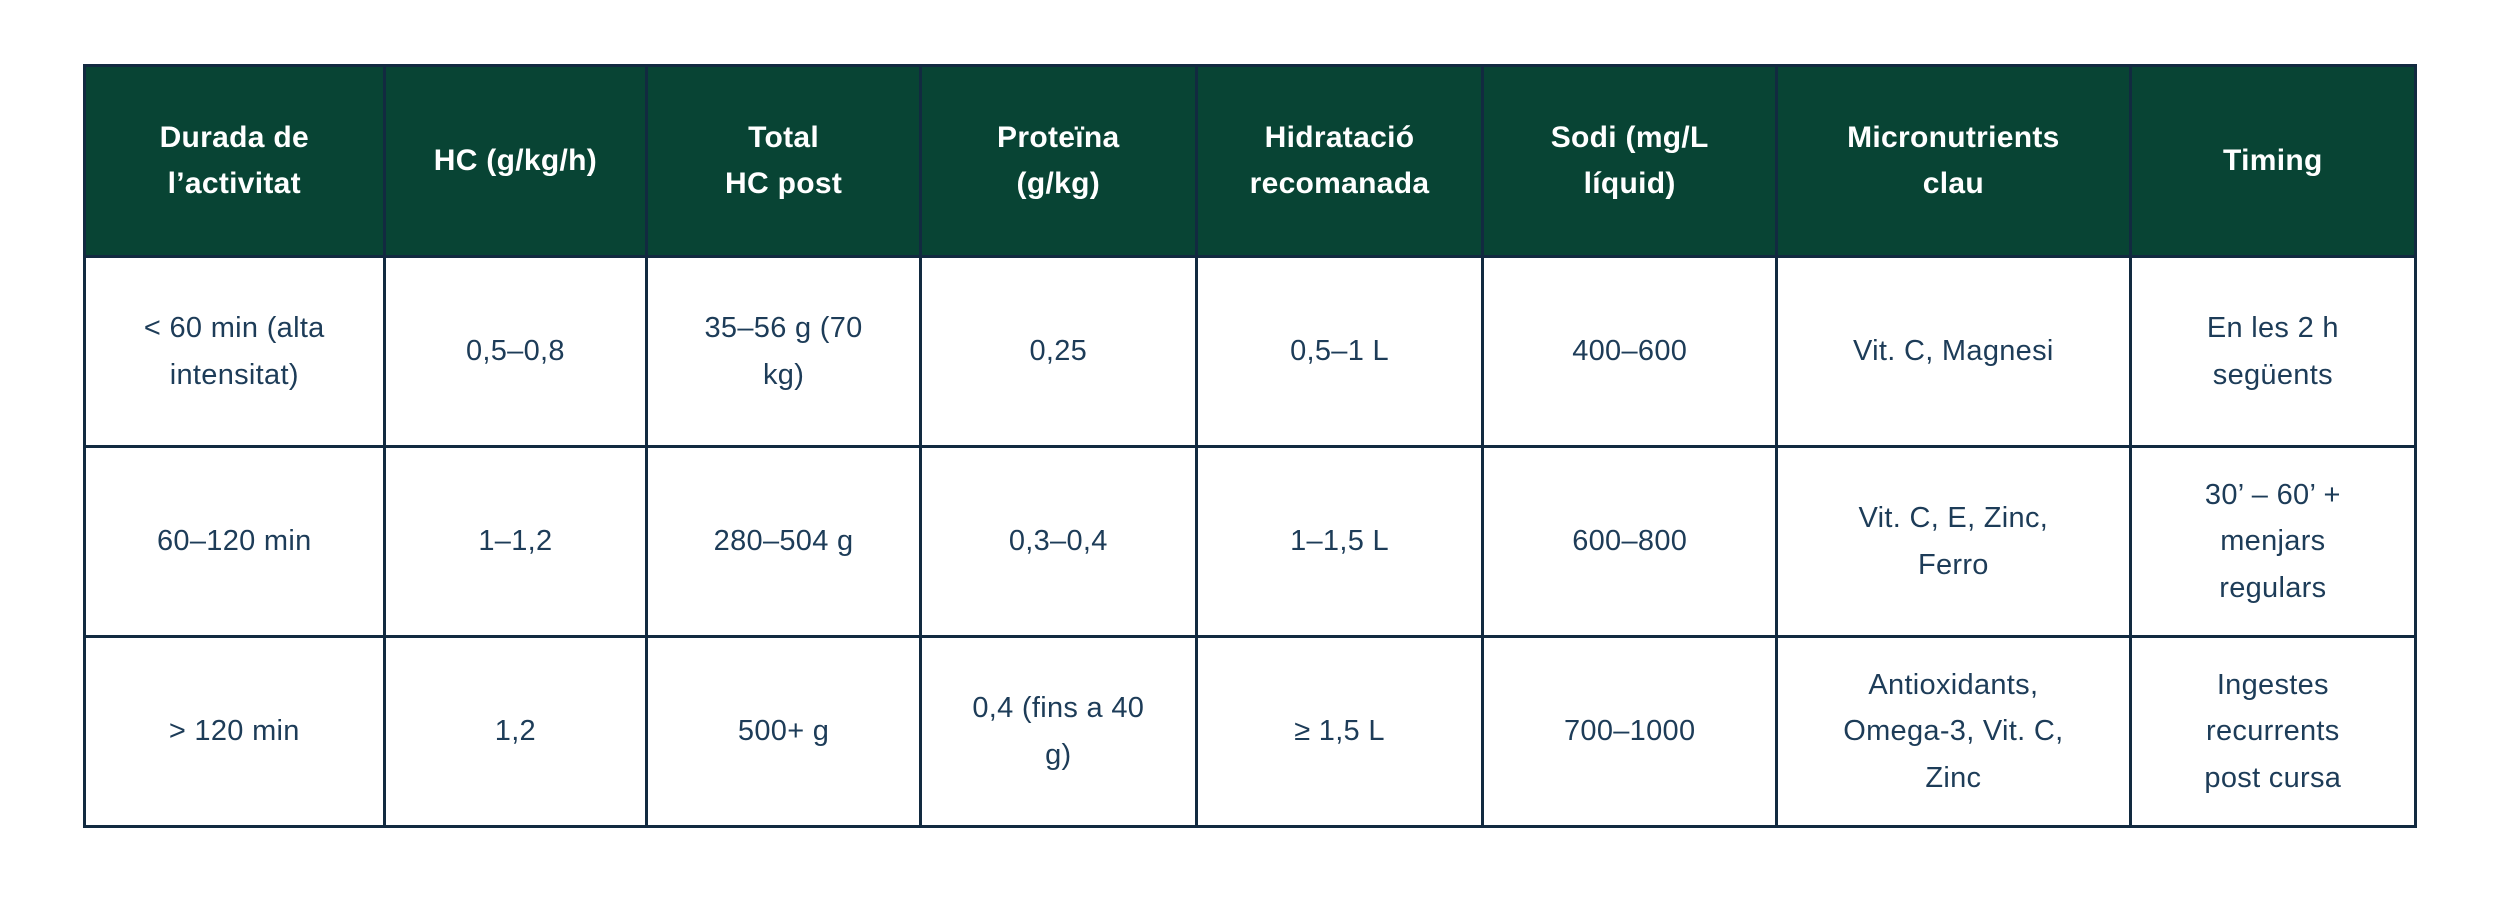 This screenshot has width=2500, height=909. What do you see at coordinates (1953, 161) in the screenshot?
I see `header-micronutrients-clau: Micronutrients clau` at bounding box center [1953, 161].